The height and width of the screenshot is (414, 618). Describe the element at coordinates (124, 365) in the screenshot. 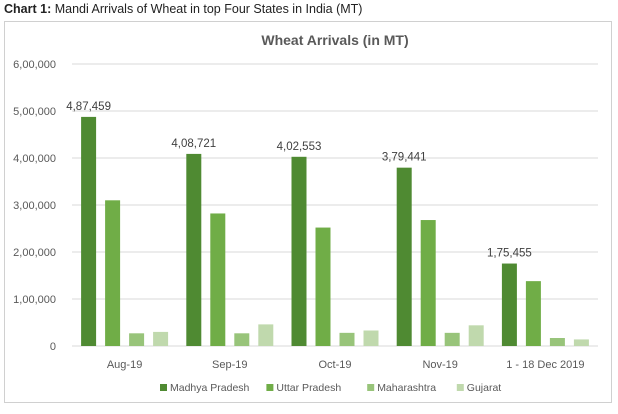

I see `x-tick-label: Aug-19` at that location.